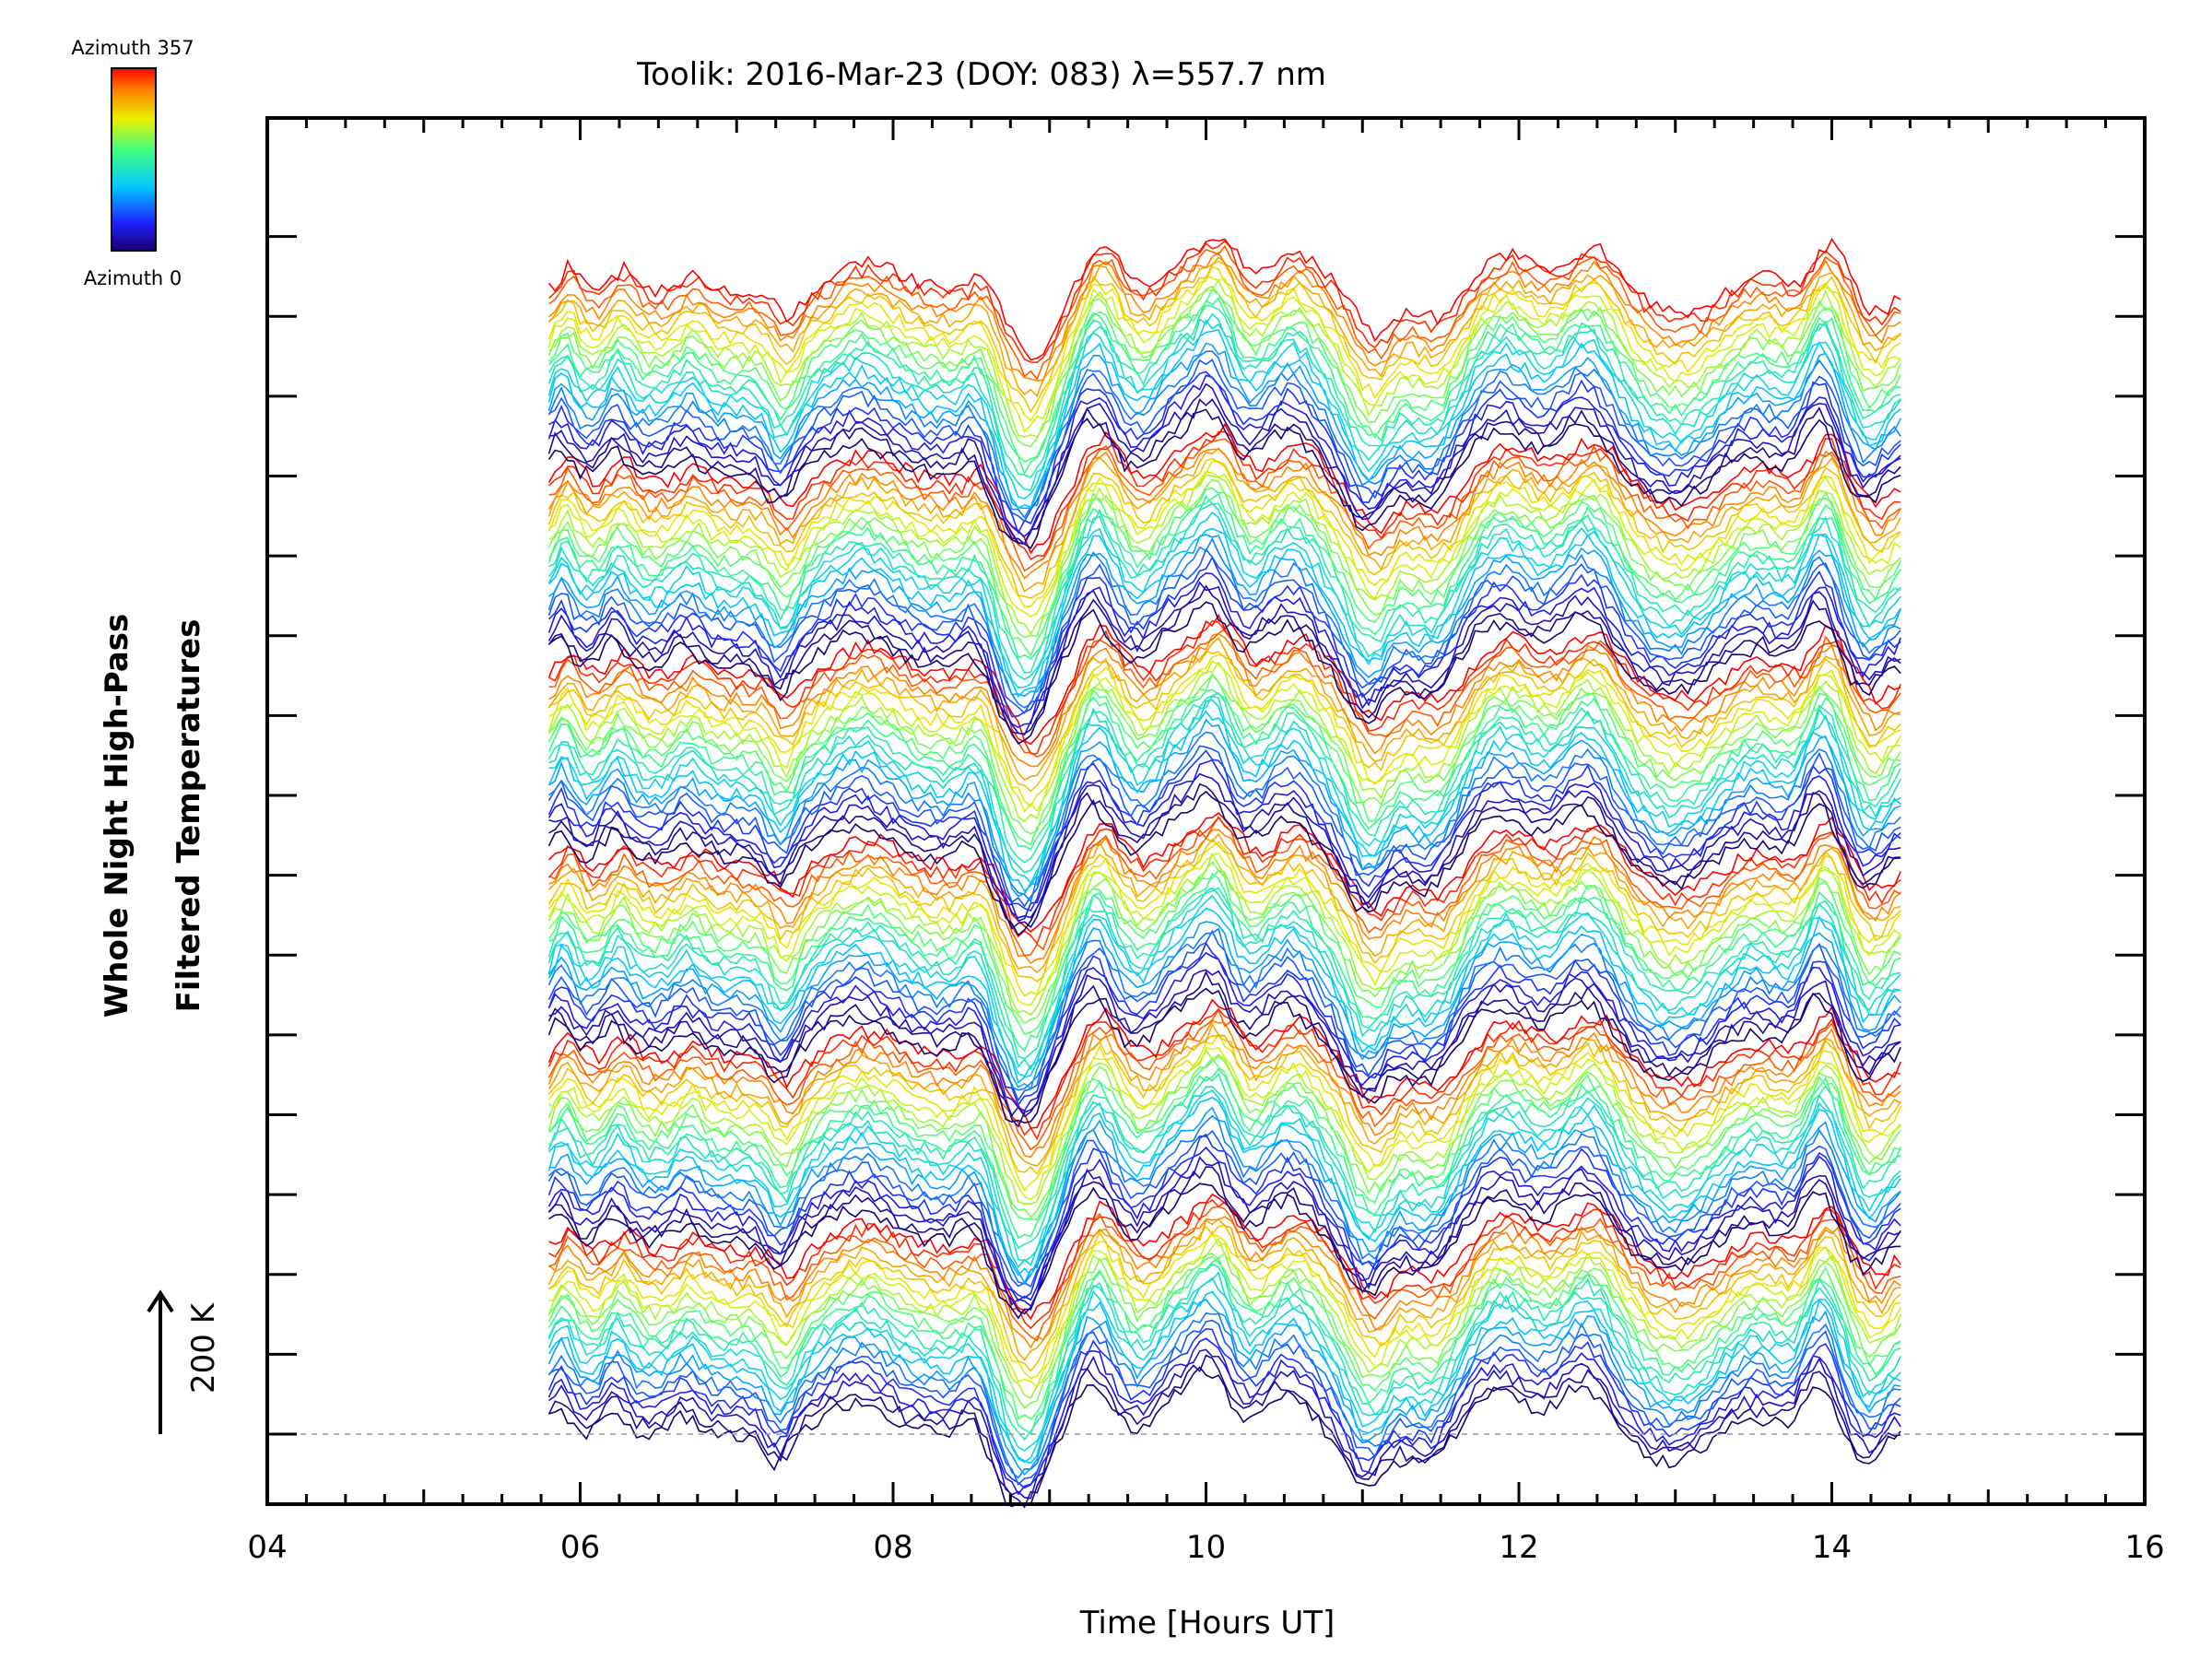 This screenshot has height=1659, width=2212. I want to click on x-tick-label: 10, so click(1206, 1547).